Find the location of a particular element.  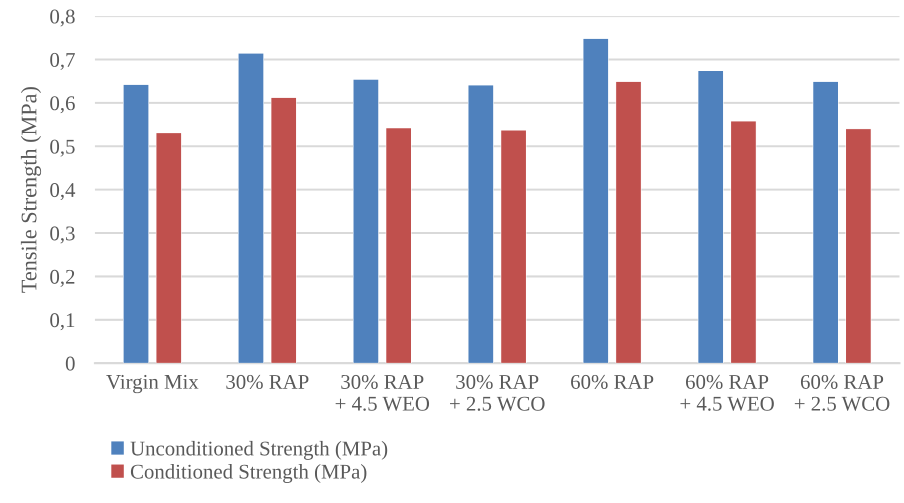

x-tick-label: 30% RAP is located at coordinates (267, 382).